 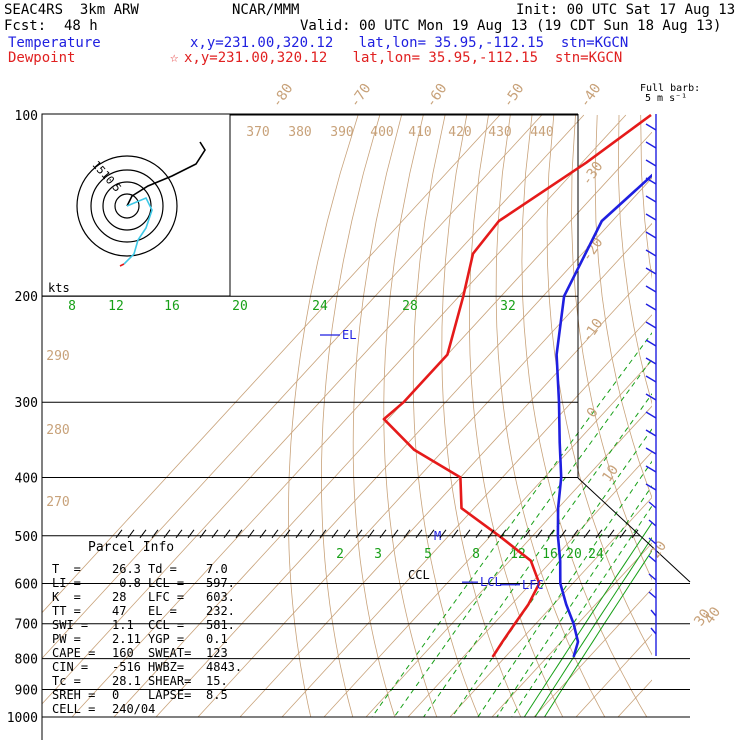 What do you see at coordinates (126, 639) in the screenshot?
I see `parcel-cell-5-1: 2.11` at bounding box center [126, 639].